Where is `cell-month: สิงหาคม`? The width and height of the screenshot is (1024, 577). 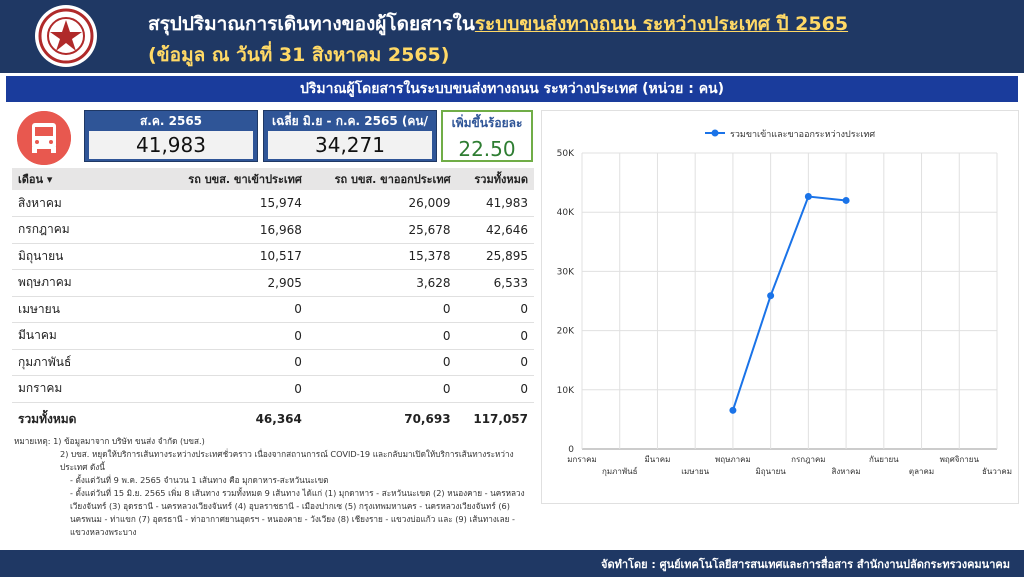
cell-month: สิงหาคม is located at coordinates (87, 203).